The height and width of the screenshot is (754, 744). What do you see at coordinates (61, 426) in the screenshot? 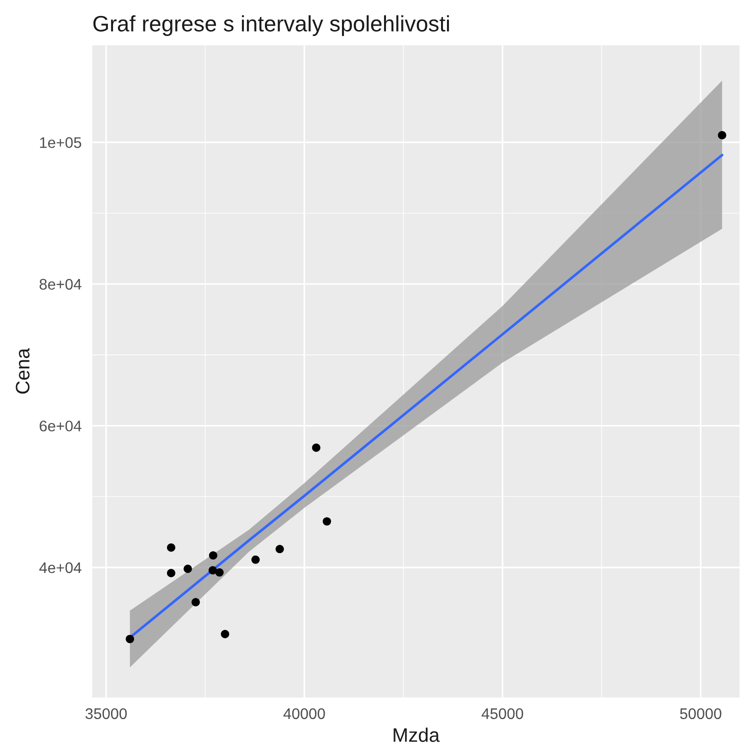
I see `y-tick-label: 6e+04` at bounding box center [61, 426].